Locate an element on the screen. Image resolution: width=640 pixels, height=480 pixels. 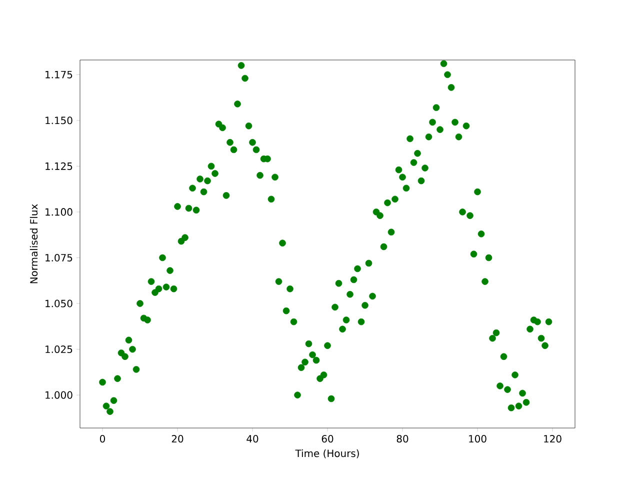
x-tick-label: 0 is located at coordinates (103, 439).